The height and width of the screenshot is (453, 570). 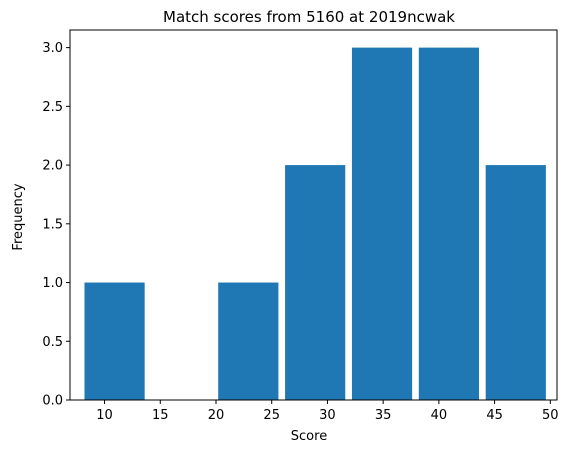 What do you see at coordinates (160, 415) in the screenshot?
I see `x-tick-label: 15` at bounding box center [160, 415].